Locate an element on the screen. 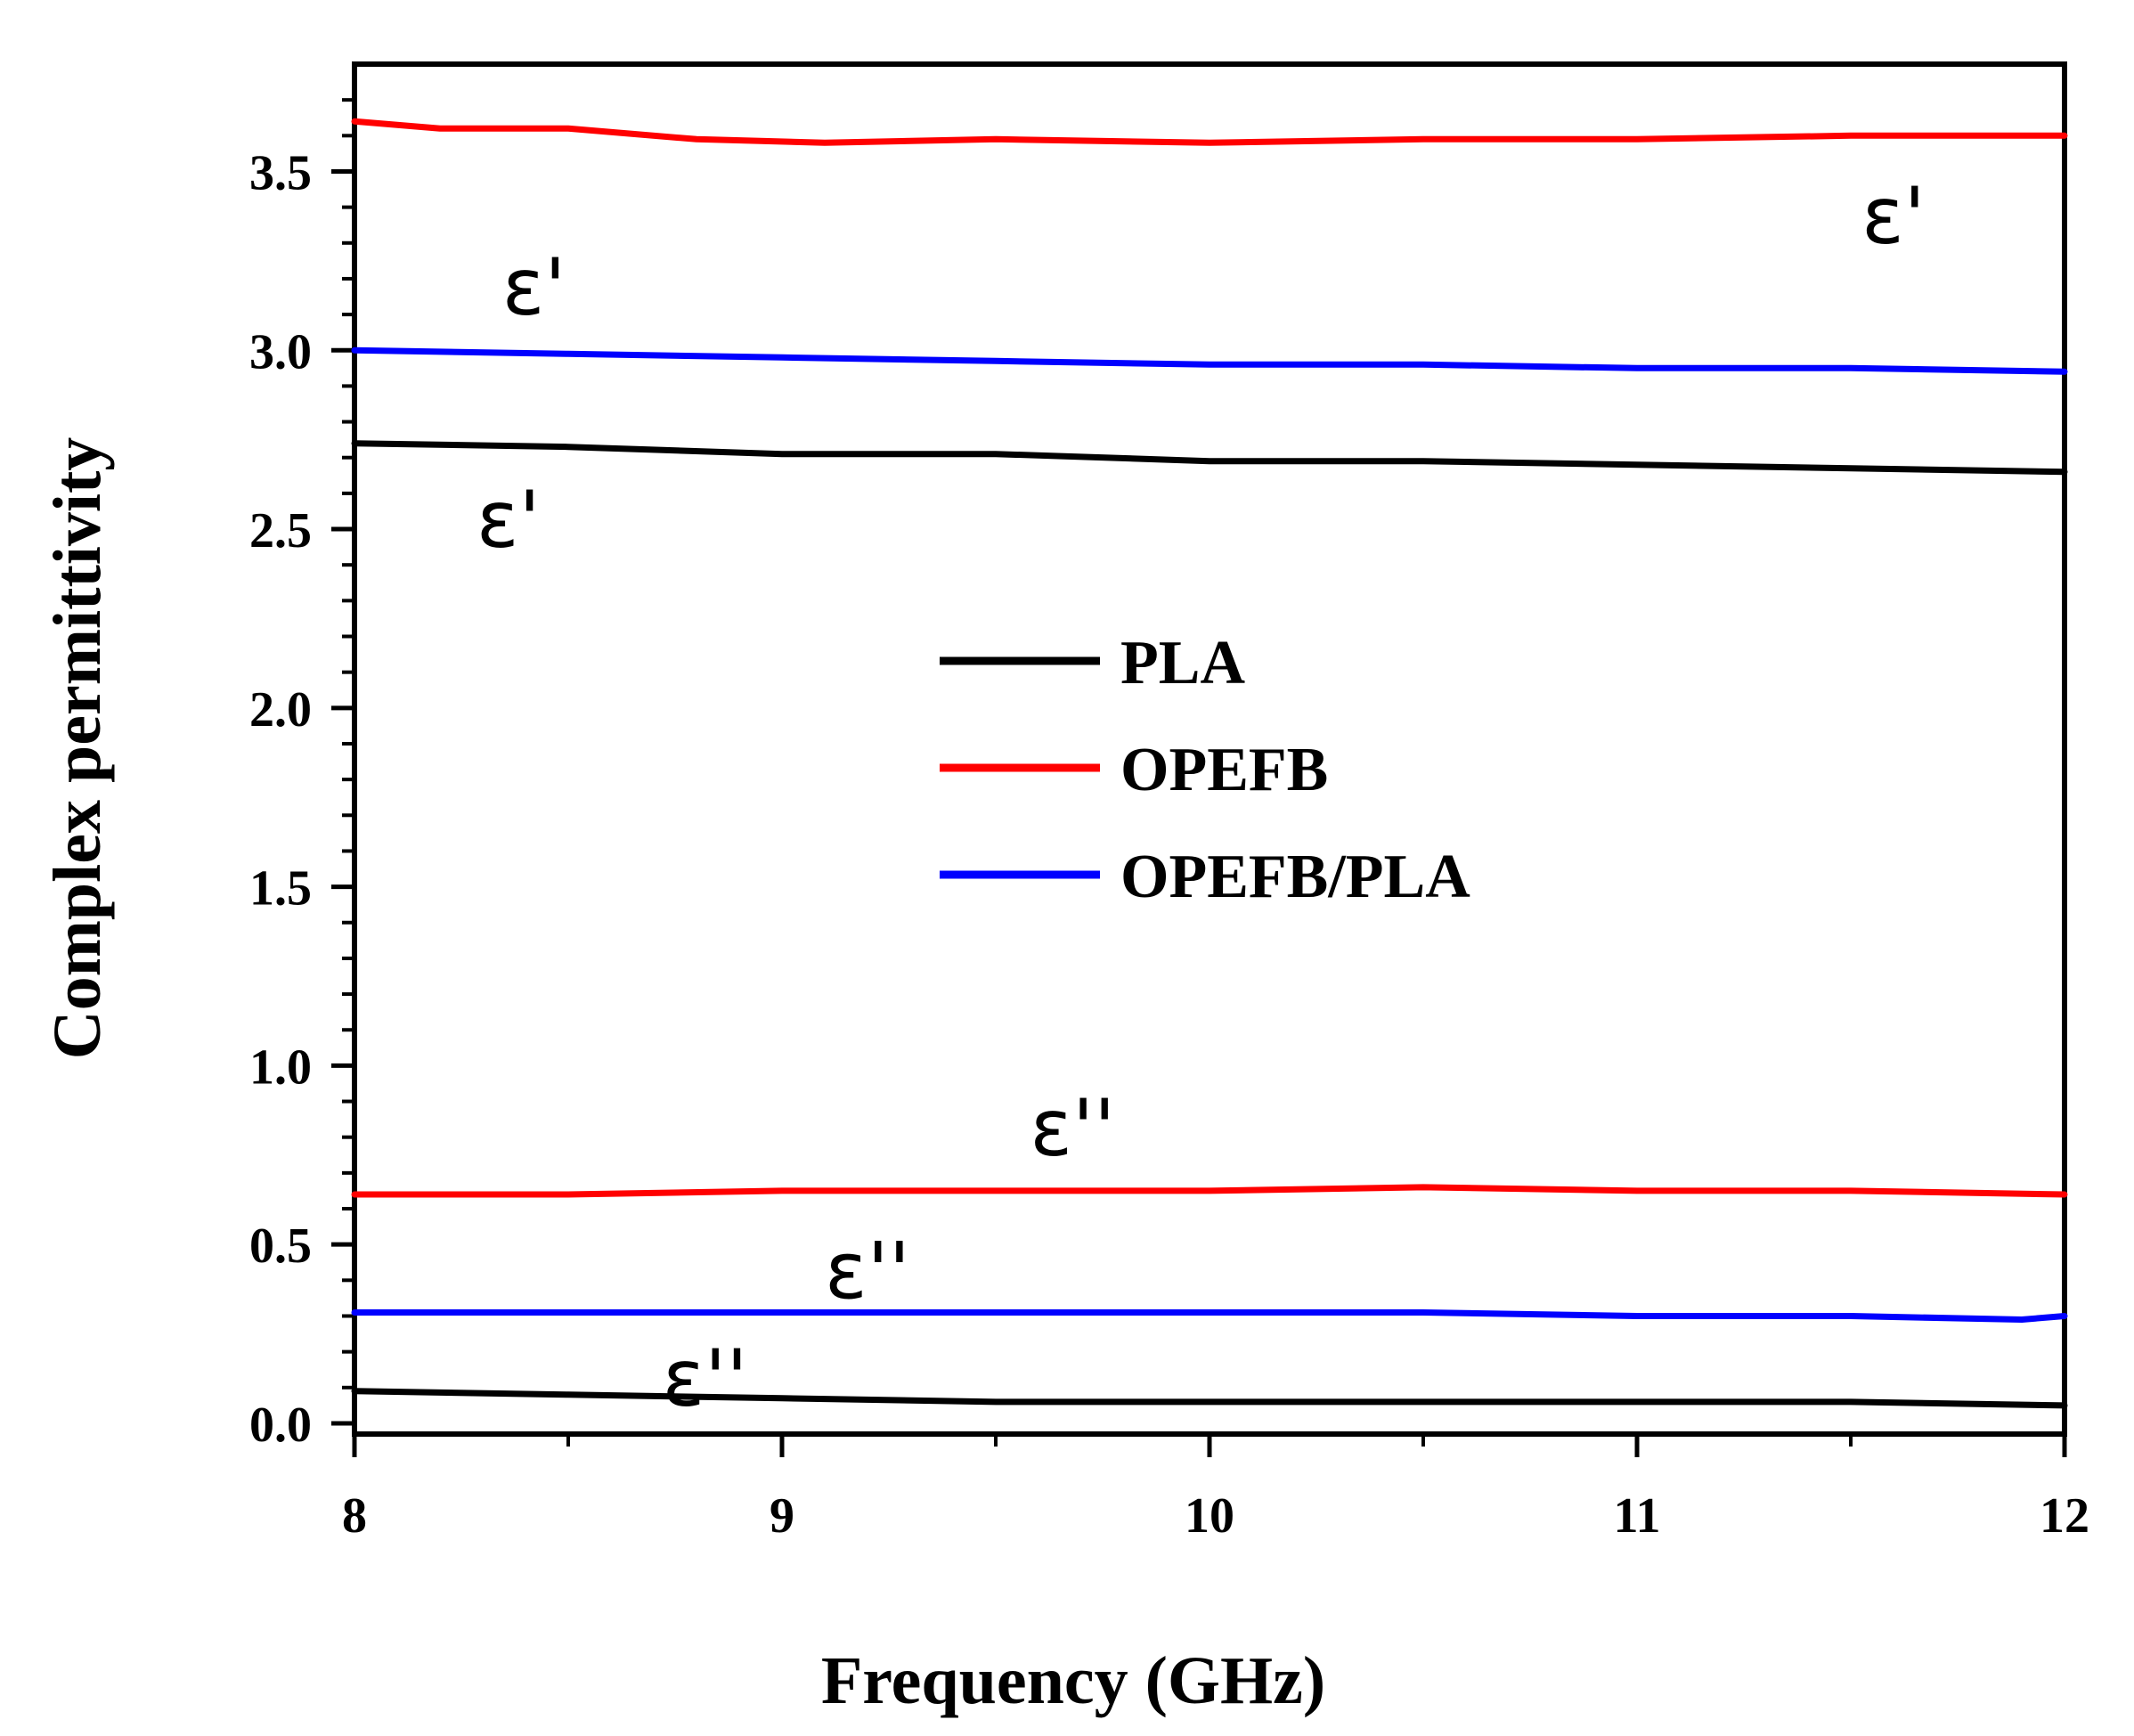  series-line-opefb-real is located at coordinates (1209, 132).